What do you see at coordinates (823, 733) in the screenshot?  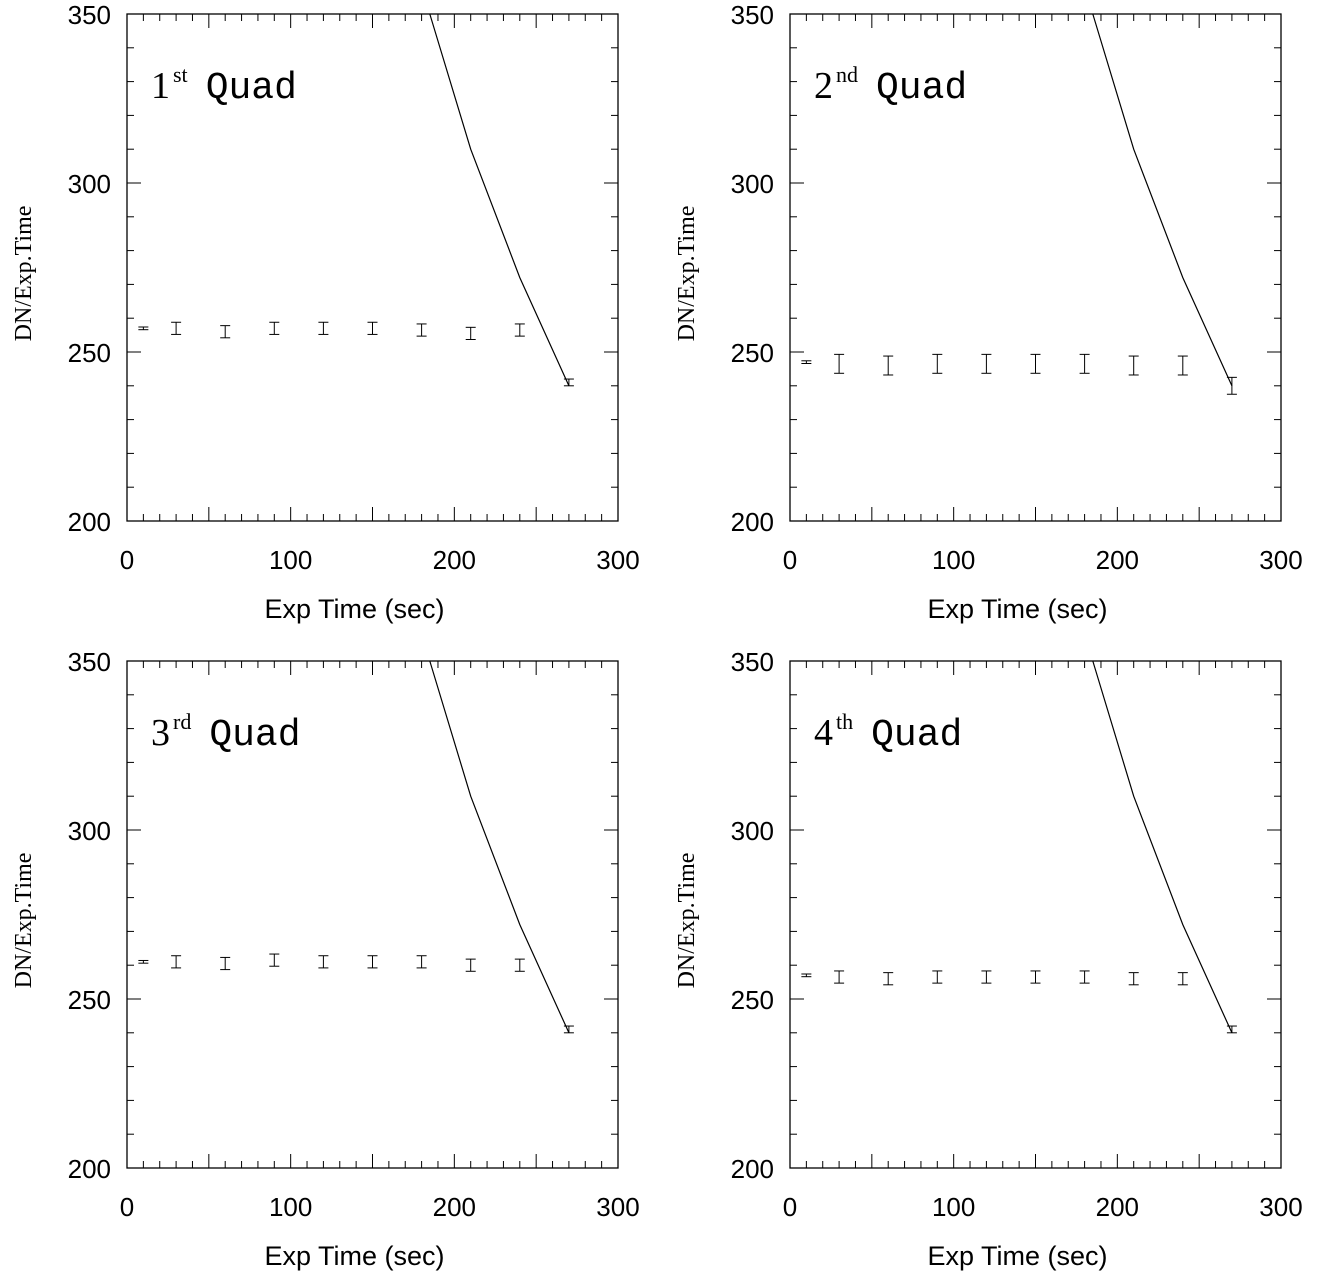 I see `panel-label-number: 4` at bounding box center [823, 733].